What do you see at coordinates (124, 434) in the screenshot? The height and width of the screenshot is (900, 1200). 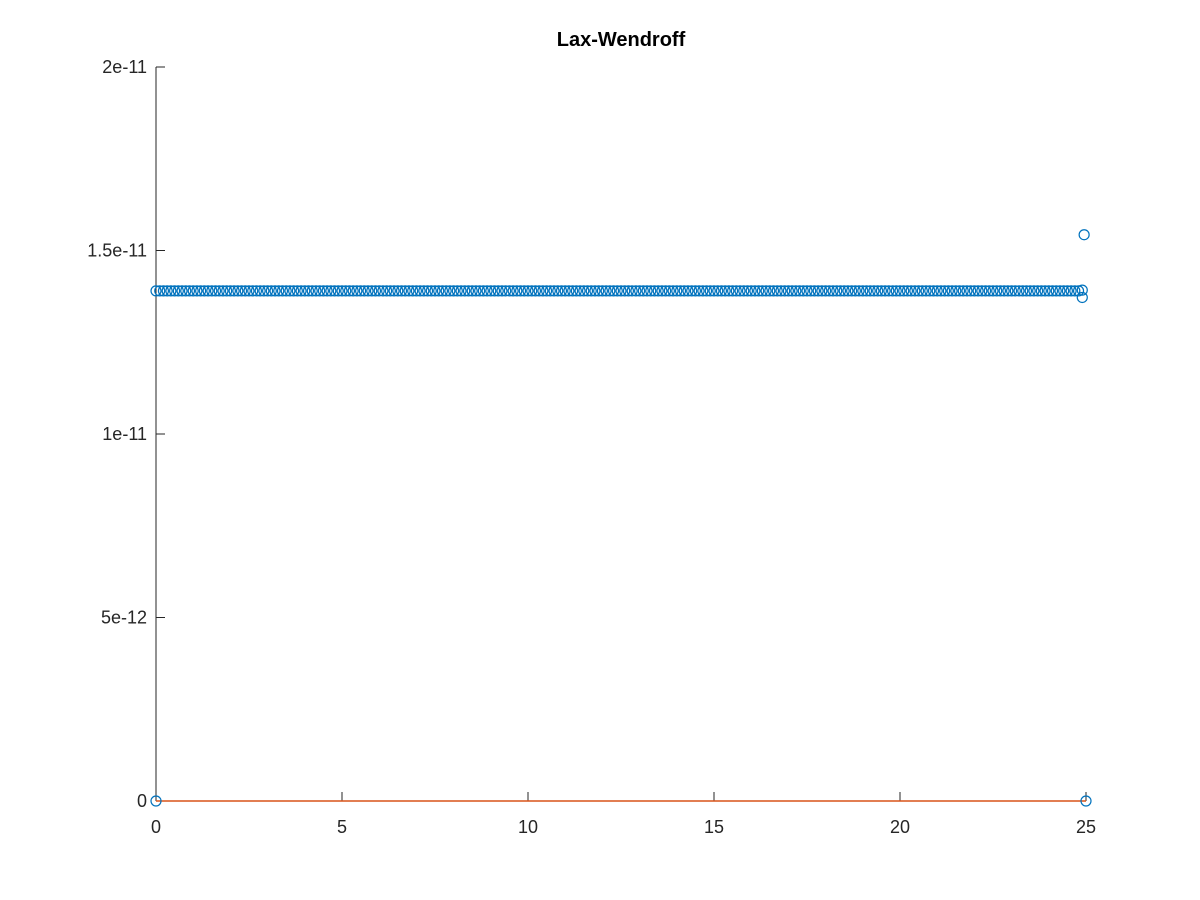 I see `y-tick-label: 1e-11` at bounding box center [124, 434].